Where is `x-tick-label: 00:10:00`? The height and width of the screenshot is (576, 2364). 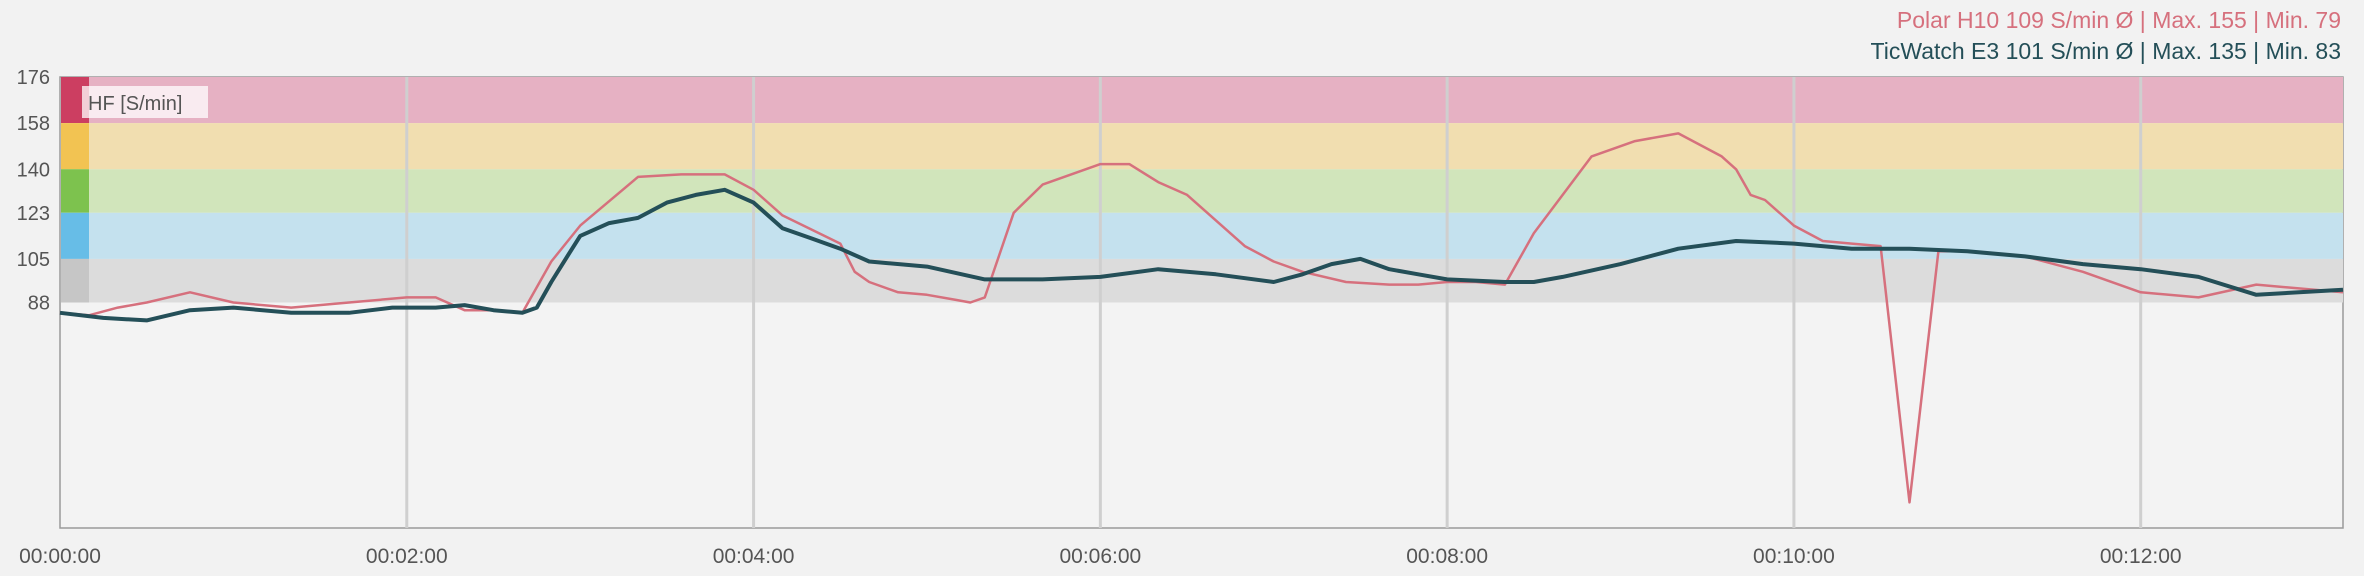
x-tick-label: 00:10:00 is located at coordinates (1794, 556).